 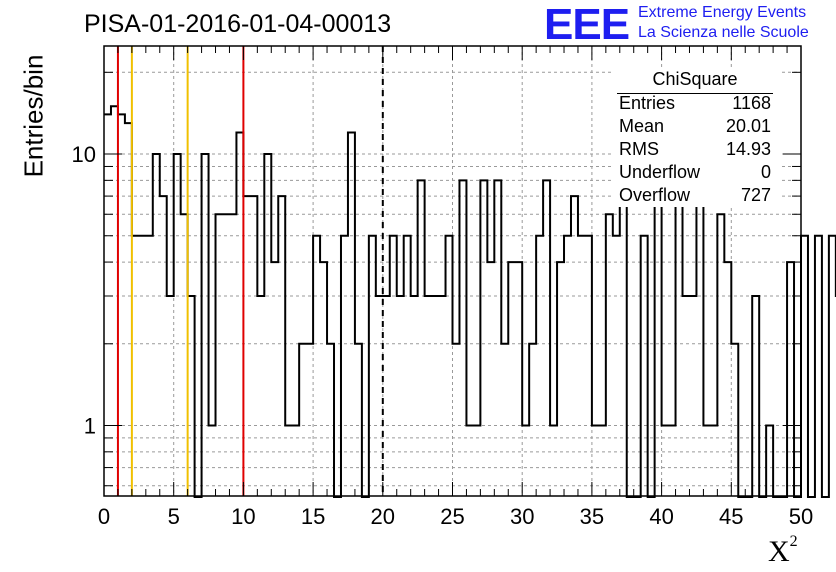 I want to click on stats-divider, so click(x=695, y=93).